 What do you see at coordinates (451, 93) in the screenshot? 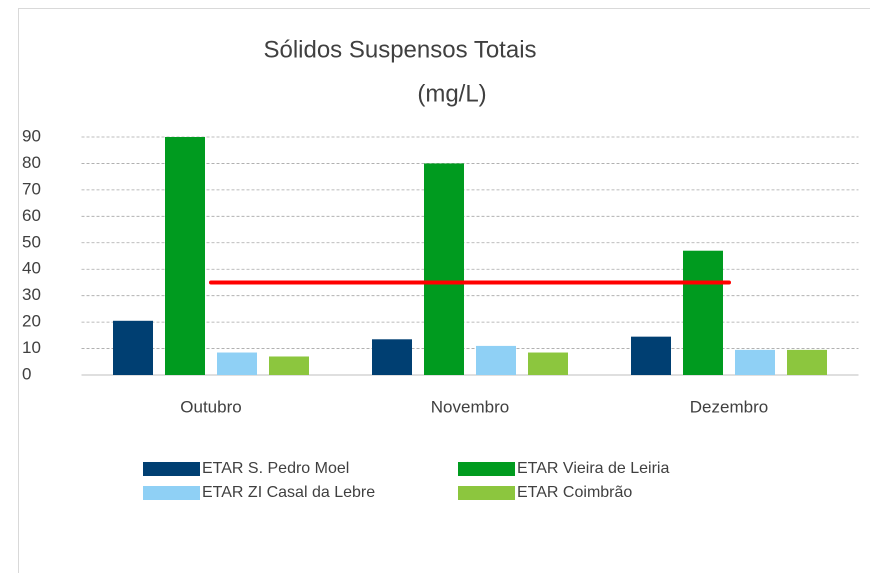
I see `chart-subtitle: (mg/L)` at bounding box center [451, 93].